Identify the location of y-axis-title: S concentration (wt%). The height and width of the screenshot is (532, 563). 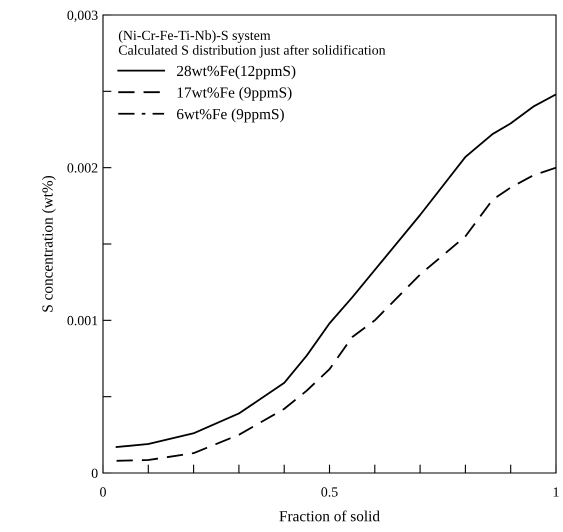
(49, 244).